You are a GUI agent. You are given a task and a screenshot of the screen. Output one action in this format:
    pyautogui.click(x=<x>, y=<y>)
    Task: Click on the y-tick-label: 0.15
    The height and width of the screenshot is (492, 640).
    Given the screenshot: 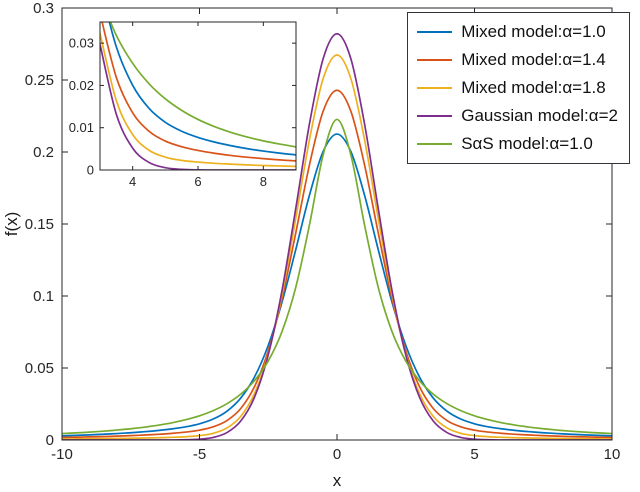 What is the action you would take?
    pyautogui.click(x=39, y=224)
    